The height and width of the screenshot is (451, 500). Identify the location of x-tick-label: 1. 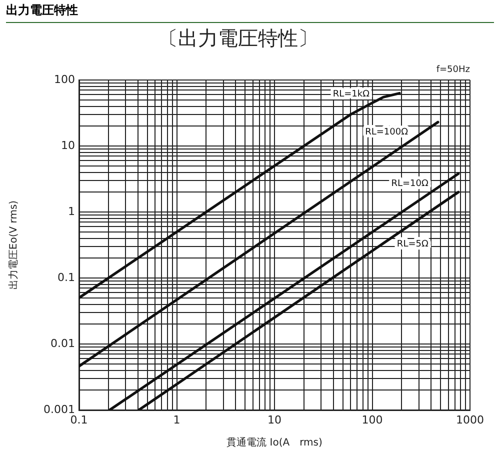
(176, 419).